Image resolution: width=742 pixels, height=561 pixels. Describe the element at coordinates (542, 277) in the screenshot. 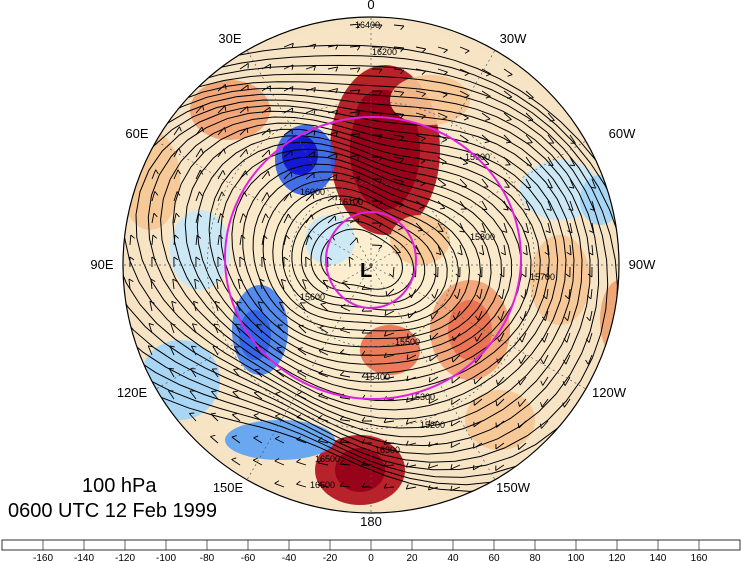

I see `contour-label: 15700` at that location.